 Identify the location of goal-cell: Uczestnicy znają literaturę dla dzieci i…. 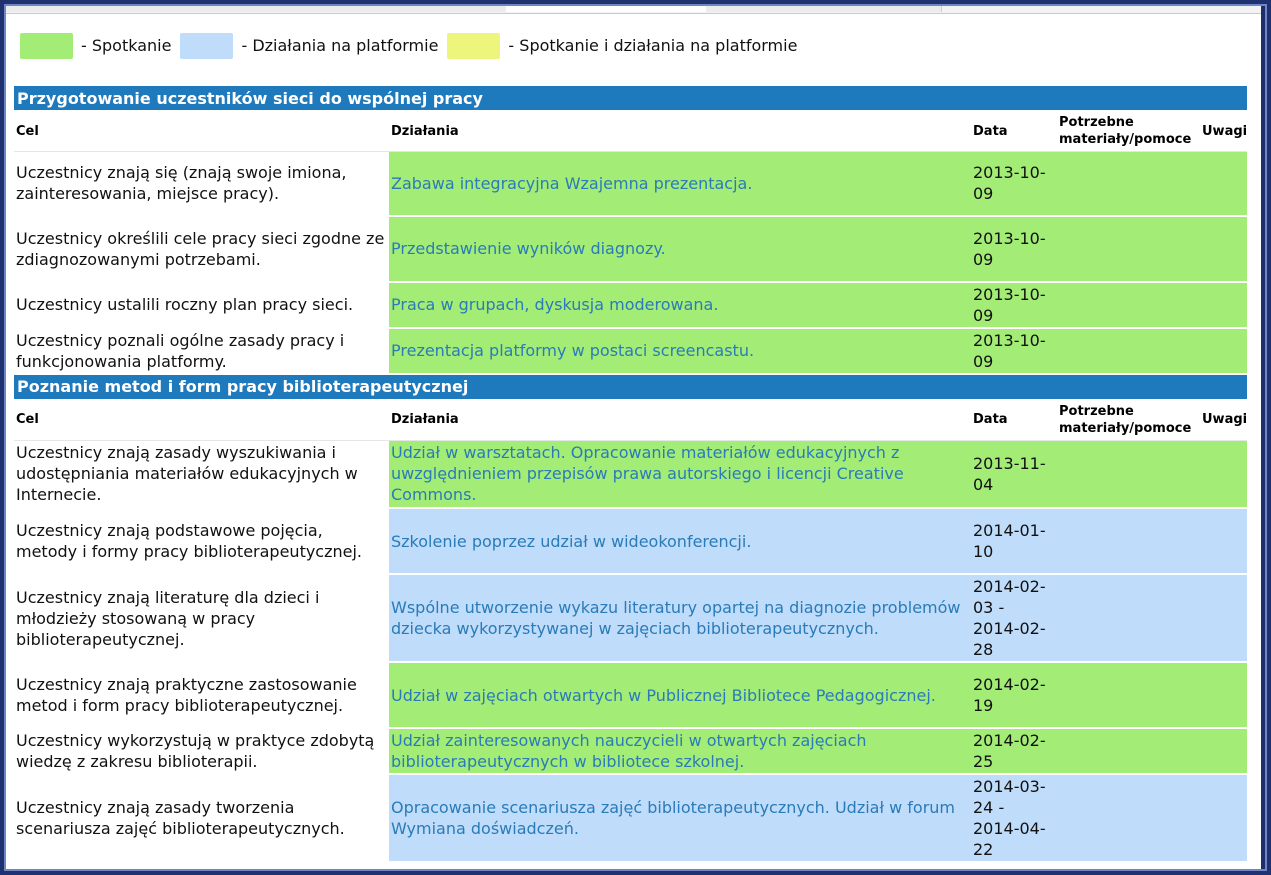
(201, 618).